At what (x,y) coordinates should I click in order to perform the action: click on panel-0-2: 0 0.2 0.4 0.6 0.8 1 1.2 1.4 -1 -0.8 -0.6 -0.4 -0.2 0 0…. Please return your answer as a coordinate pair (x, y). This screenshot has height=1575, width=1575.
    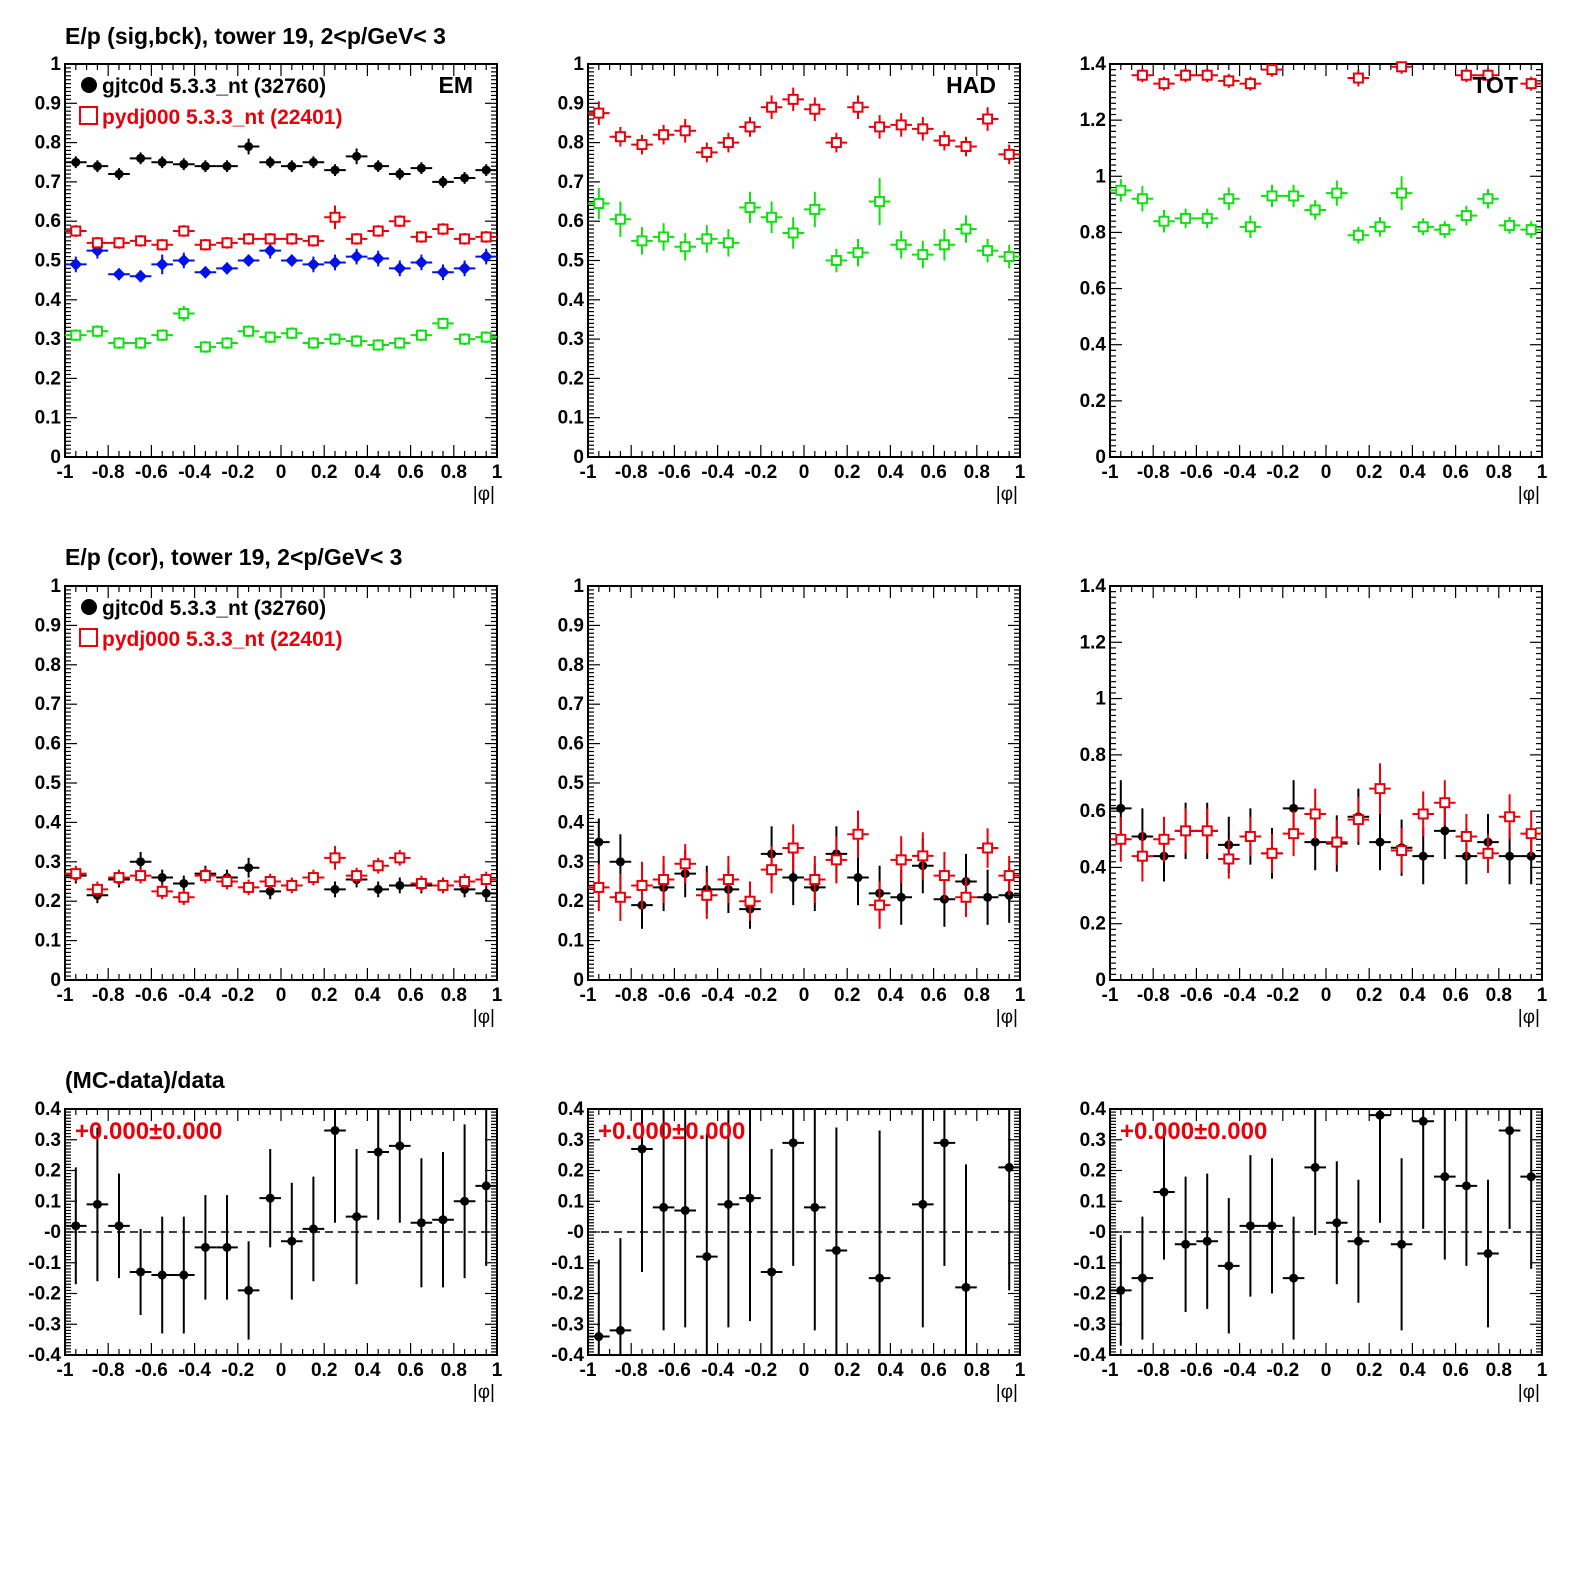
    Looking at the image, I should click on (1314, 279).